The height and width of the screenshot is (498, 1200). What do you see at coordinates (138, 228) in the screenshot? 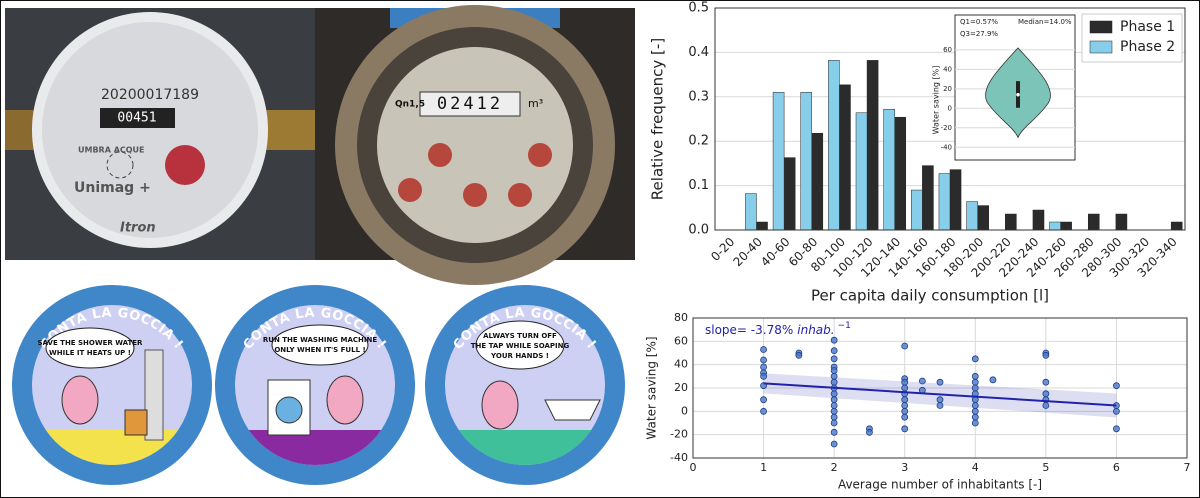
I see `meter-maker: Itron` at bounding box center [138, 228].